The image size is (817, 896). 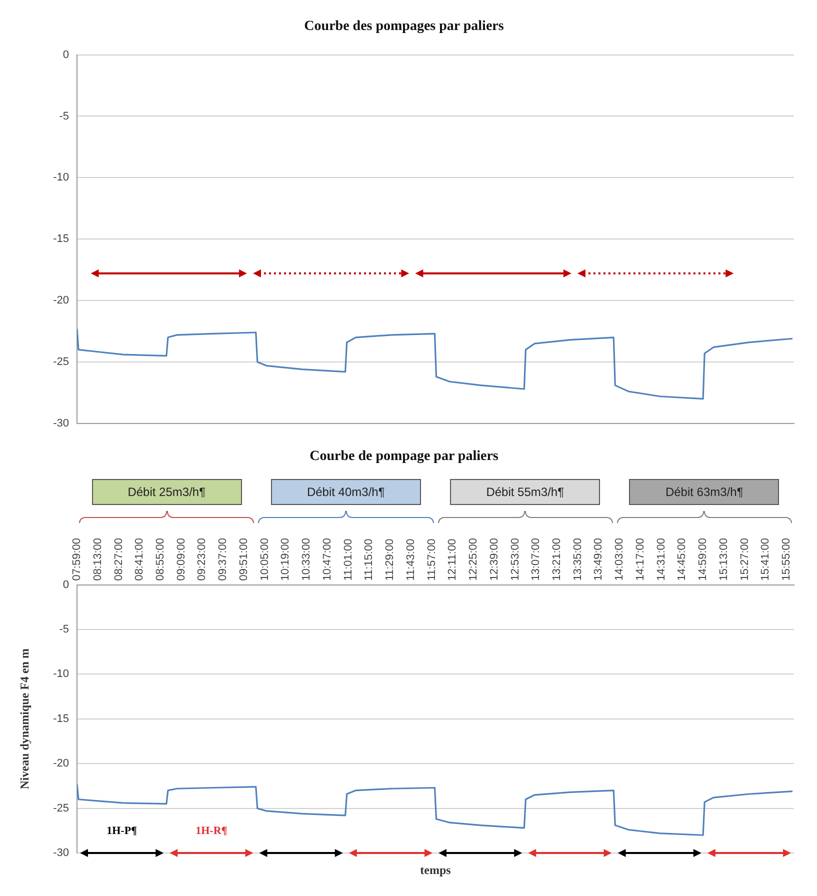 What do you see at coordinates (598, 559) in the screenshot?
I see `x-tick-label: 13:49:00` at bounding box center [598, 559].